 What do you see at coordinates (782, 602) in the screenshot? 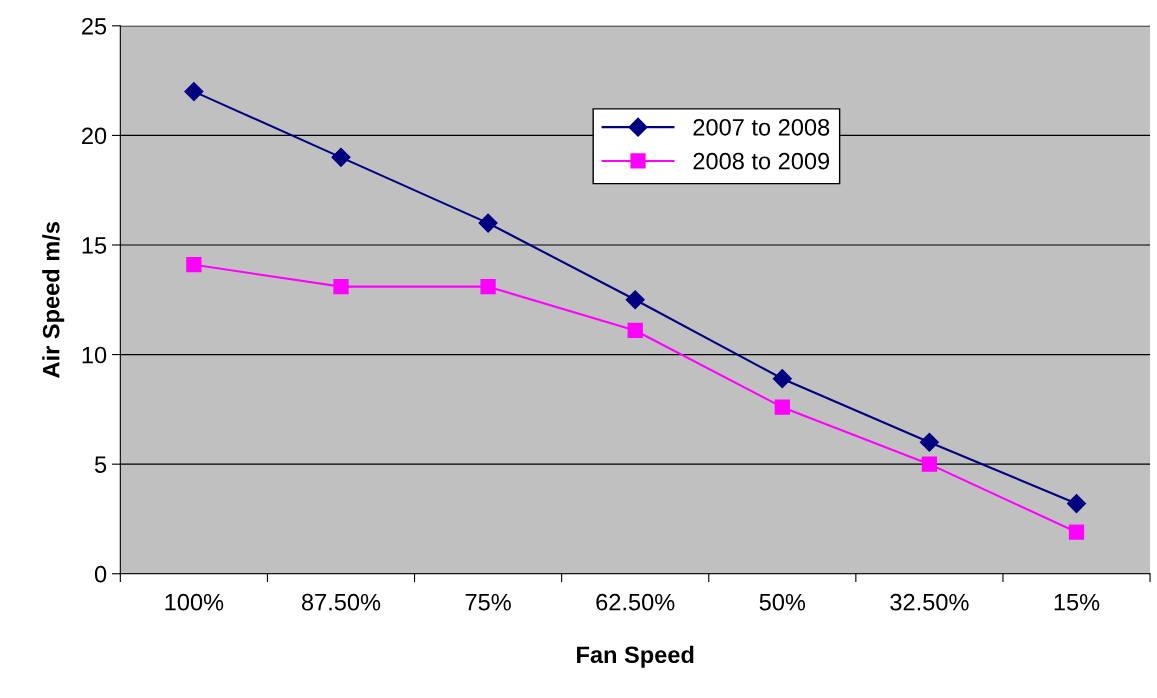
I see `x-tick-label: 50%` at bounding box center [782, 602].